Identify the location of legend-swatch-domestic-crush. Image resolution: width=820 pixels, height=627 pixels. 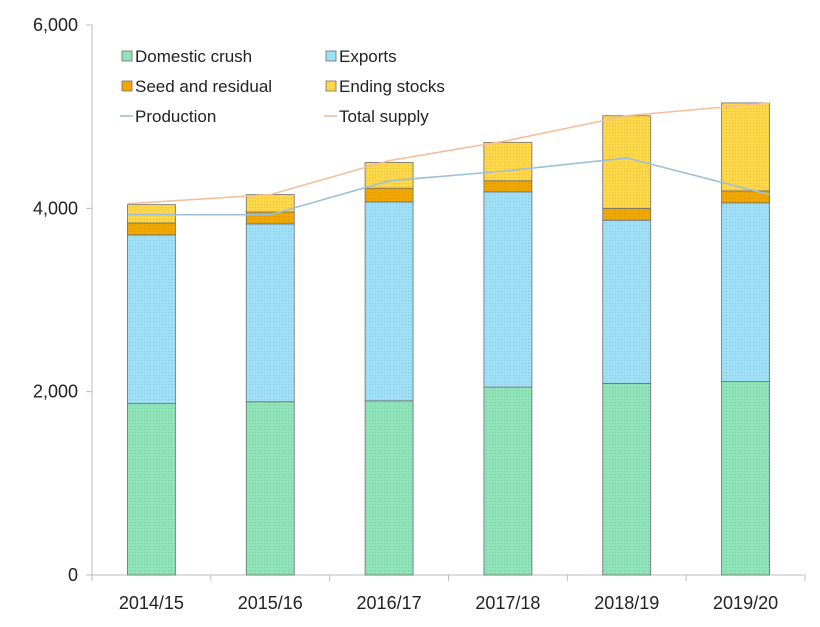
(127, 56).